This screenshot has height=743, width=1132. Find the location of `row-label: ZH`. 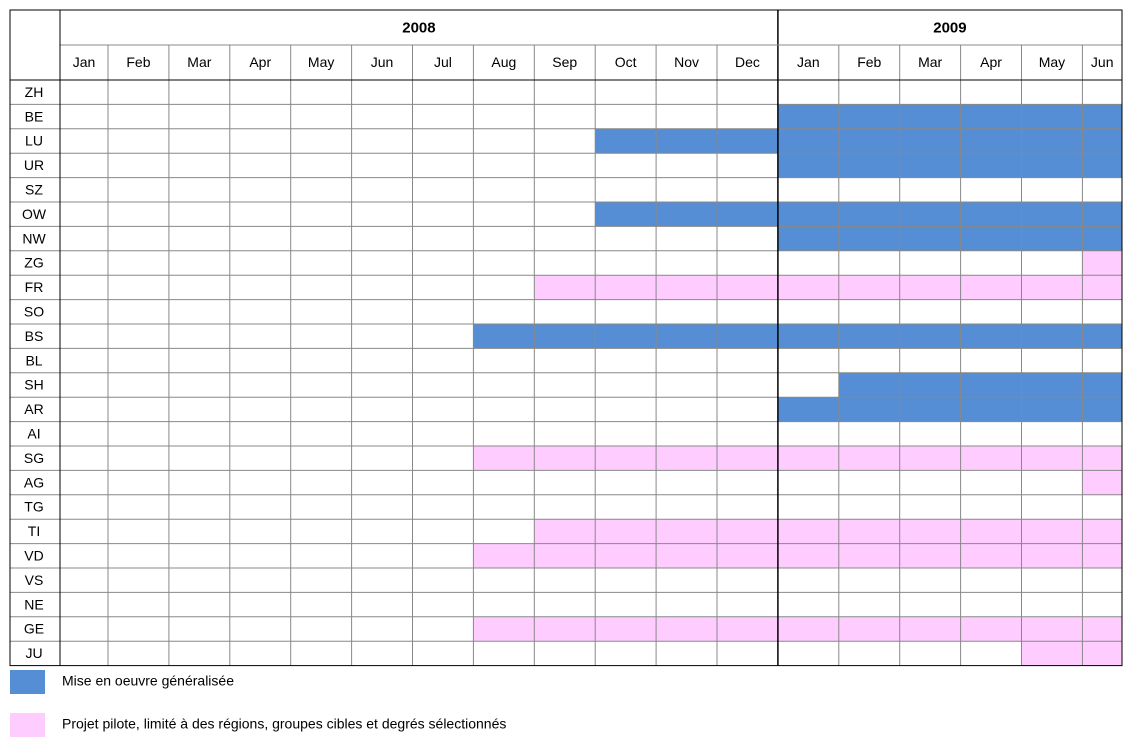

row-label: ZH is located at coordinates (34, 92).